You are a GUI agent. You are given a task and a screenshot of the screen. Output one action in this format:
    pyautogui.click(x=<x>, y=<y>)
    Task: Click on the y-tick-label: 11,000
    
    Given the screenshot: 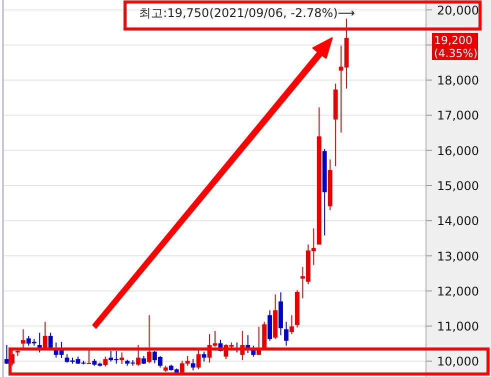 What is the action you would take?
    pyautogui.click(x=458, y=327)
    